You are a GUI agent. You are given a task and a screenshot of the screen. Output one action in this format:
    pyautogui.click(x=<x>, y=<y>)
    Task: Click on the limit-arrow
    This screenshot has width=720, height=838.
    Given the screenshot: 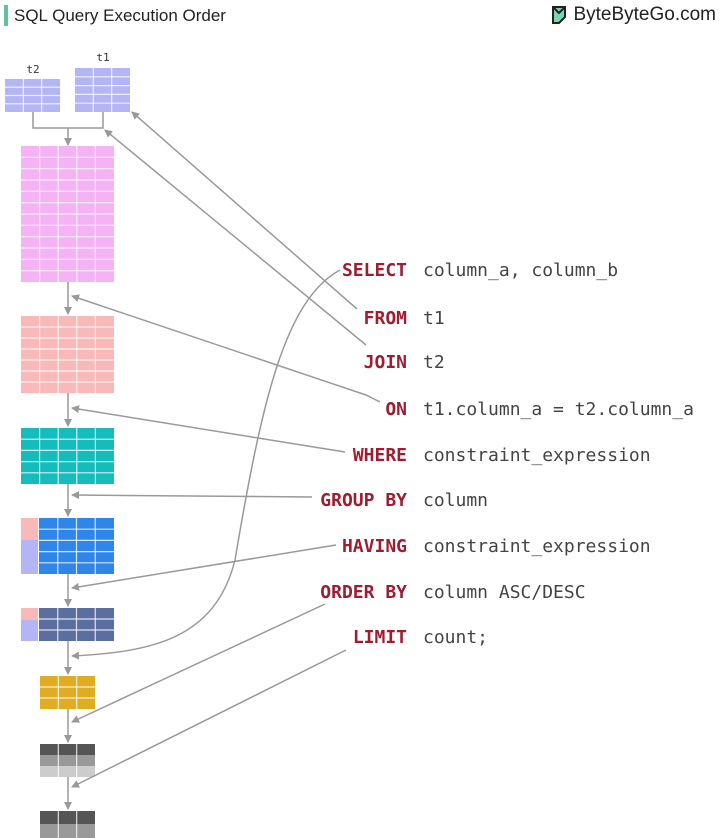 What is the action you would take?
    pyautogui.click(x=209, y=718)
    